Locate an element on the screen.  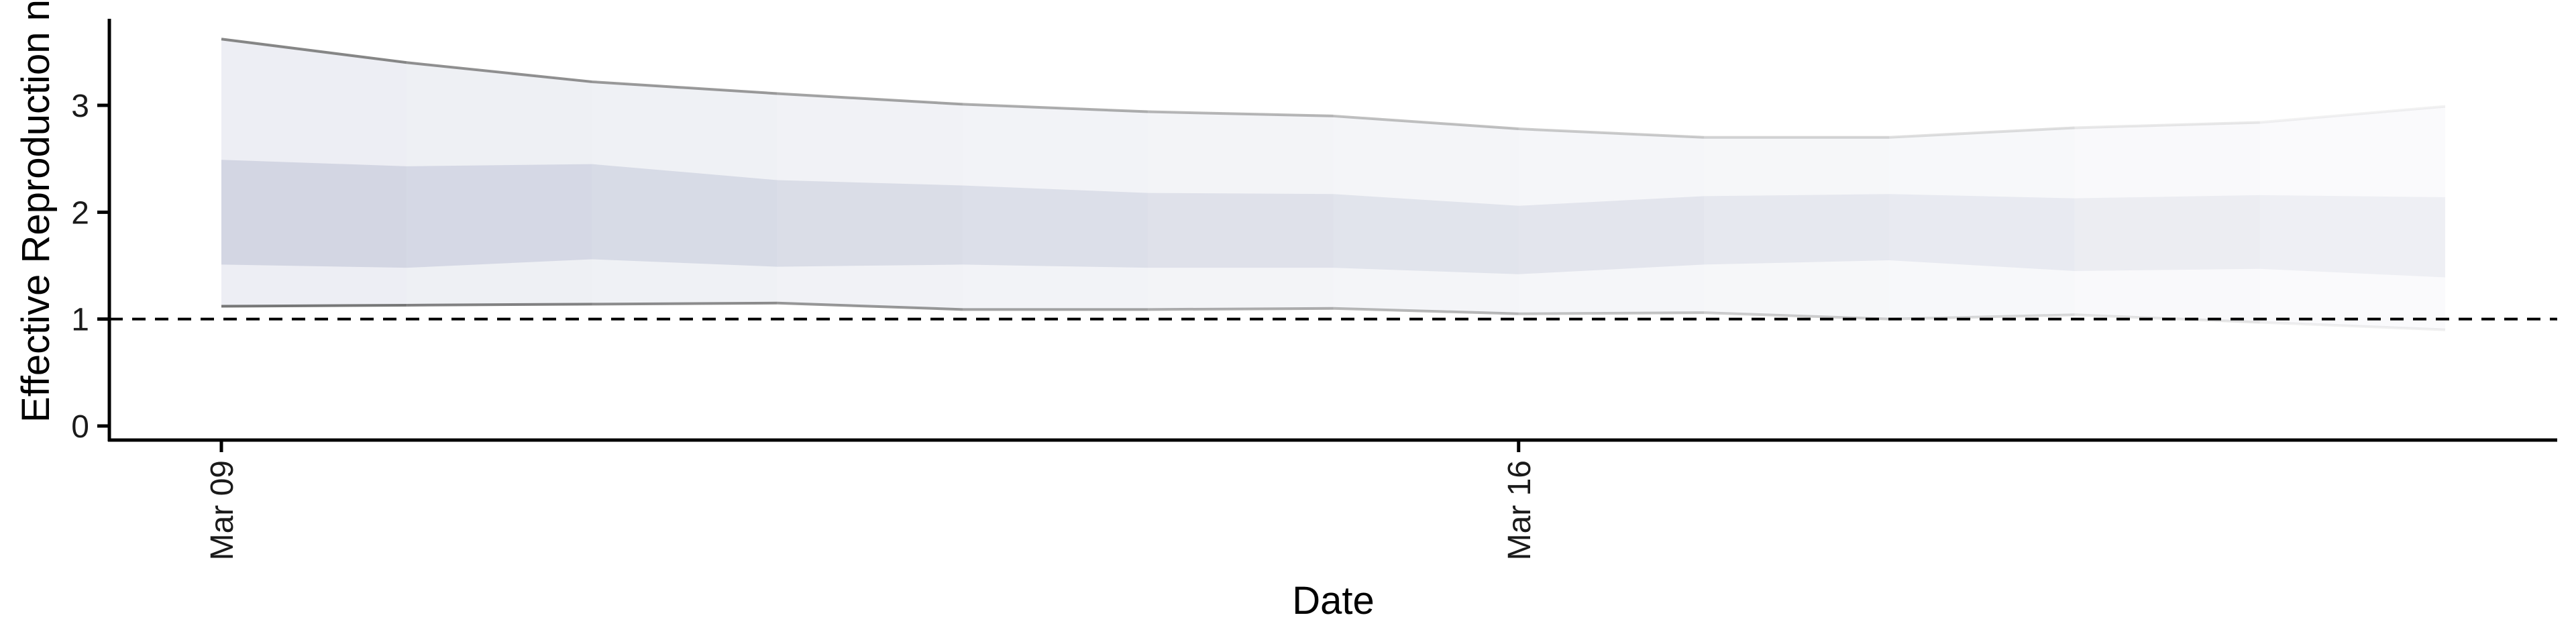
x-axis-title: Date is located at coordinates (1333, 601).